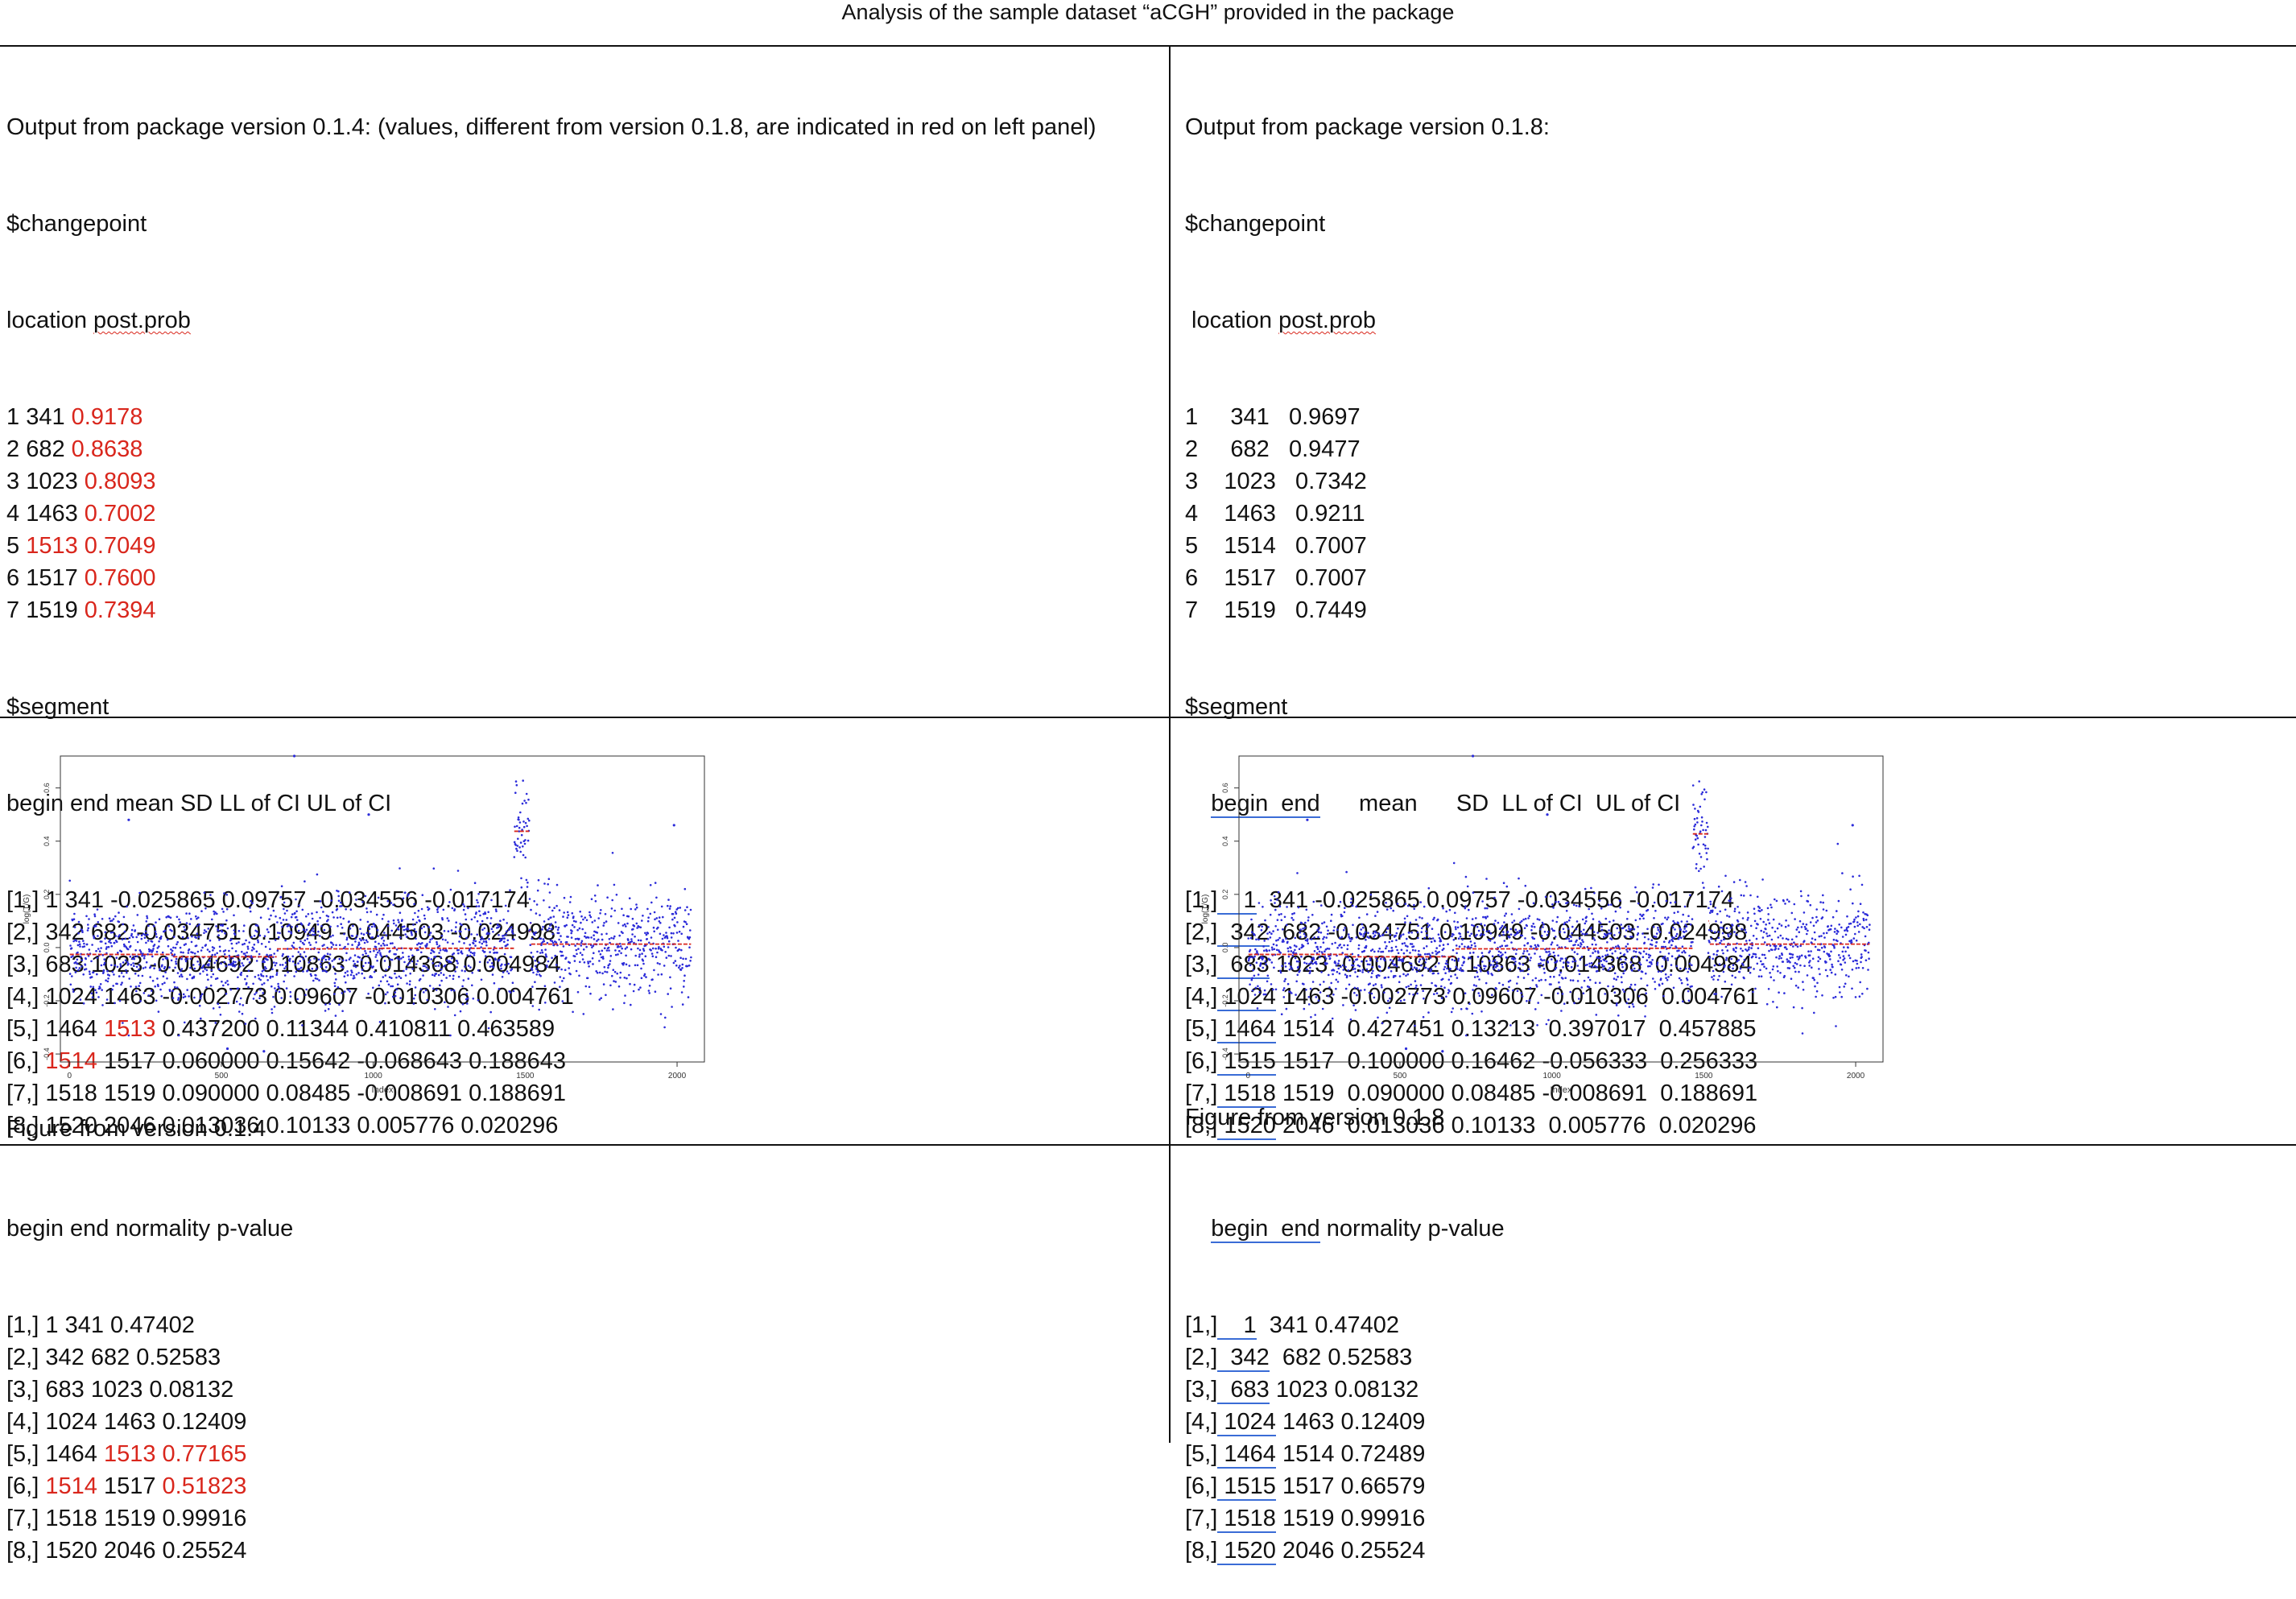  What do you see at coordinates (1243, 481) in the screenshot?
I see `location-value: 1023` at bounding box center [1243, 481].